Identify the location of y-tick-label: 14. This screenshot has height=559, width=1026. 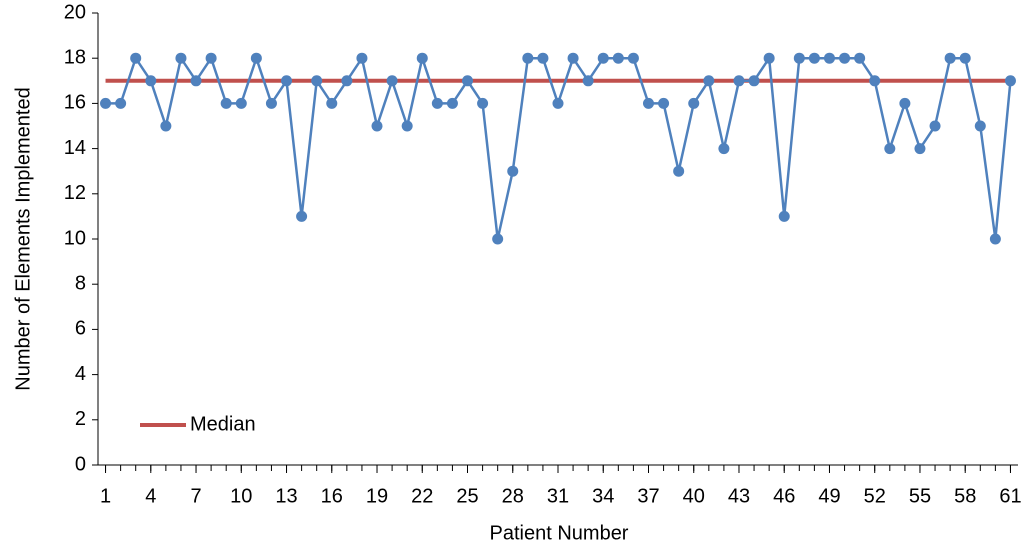
(75, 148).